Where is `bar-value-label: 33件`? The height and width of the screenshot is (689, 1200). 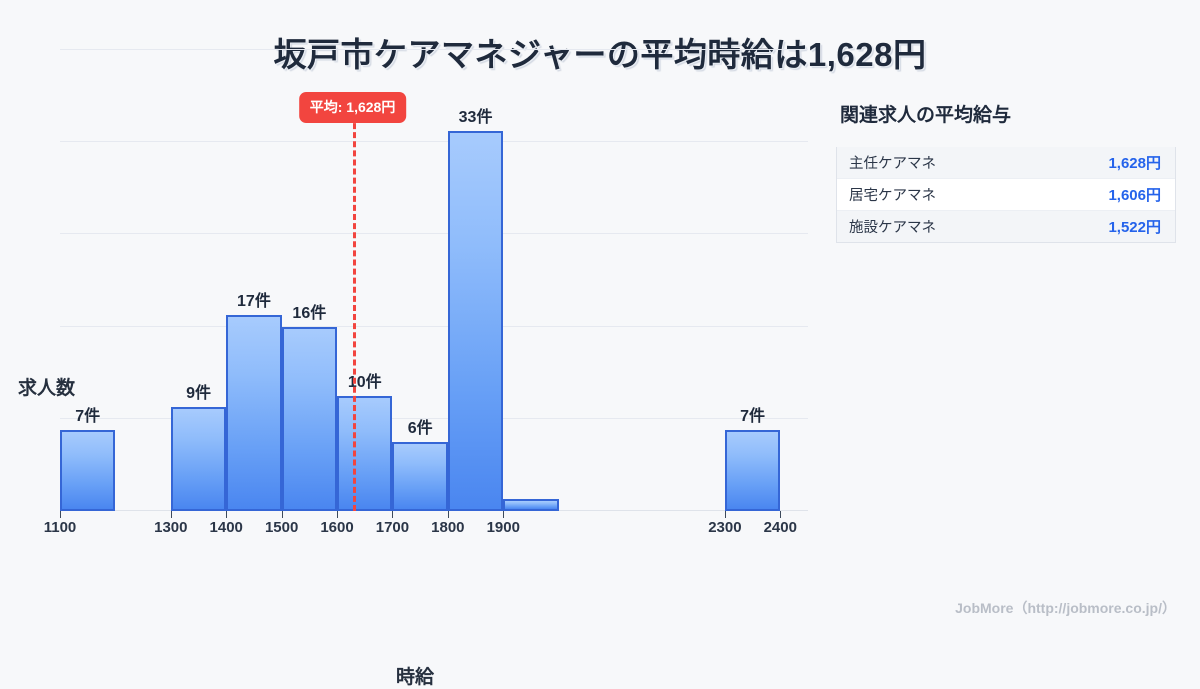 bar-value-label: 33件 is located at coordinates (475, 117).